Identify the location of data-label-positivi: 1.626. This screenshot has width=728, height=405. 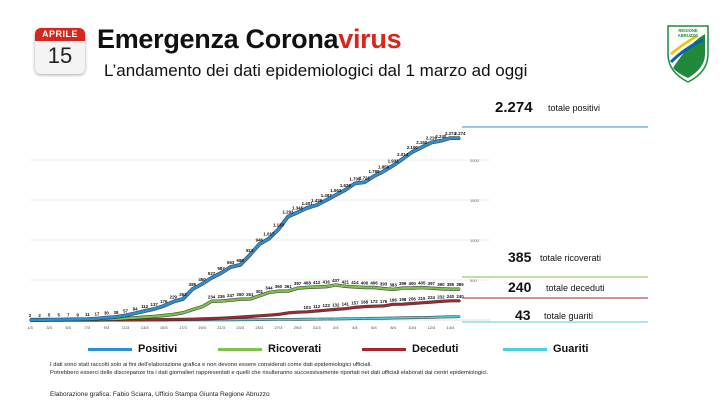
(346, 185).